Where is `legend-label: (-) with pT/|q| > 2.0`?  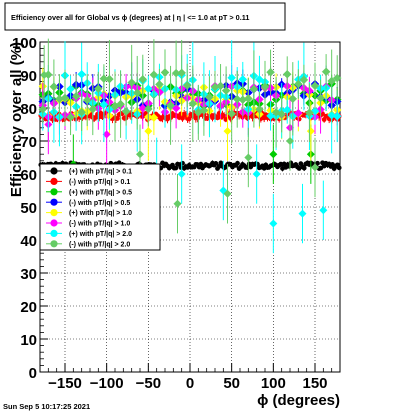
legend-label: (-) with pT/|q| > 2.0 is located at coordinates (99, 244).